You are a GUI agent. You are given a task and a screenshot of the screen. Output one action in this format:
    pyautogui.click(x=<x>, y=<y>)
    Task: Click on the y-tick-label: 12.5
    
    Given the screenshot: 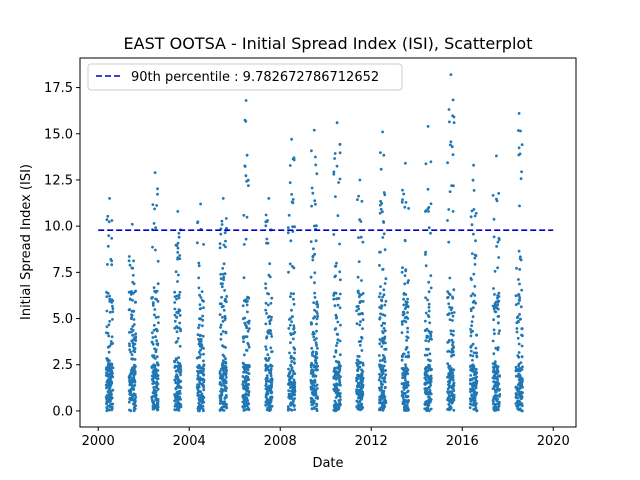 What is the action you would take?
    pyautogui.click(x=58, y=180)
    